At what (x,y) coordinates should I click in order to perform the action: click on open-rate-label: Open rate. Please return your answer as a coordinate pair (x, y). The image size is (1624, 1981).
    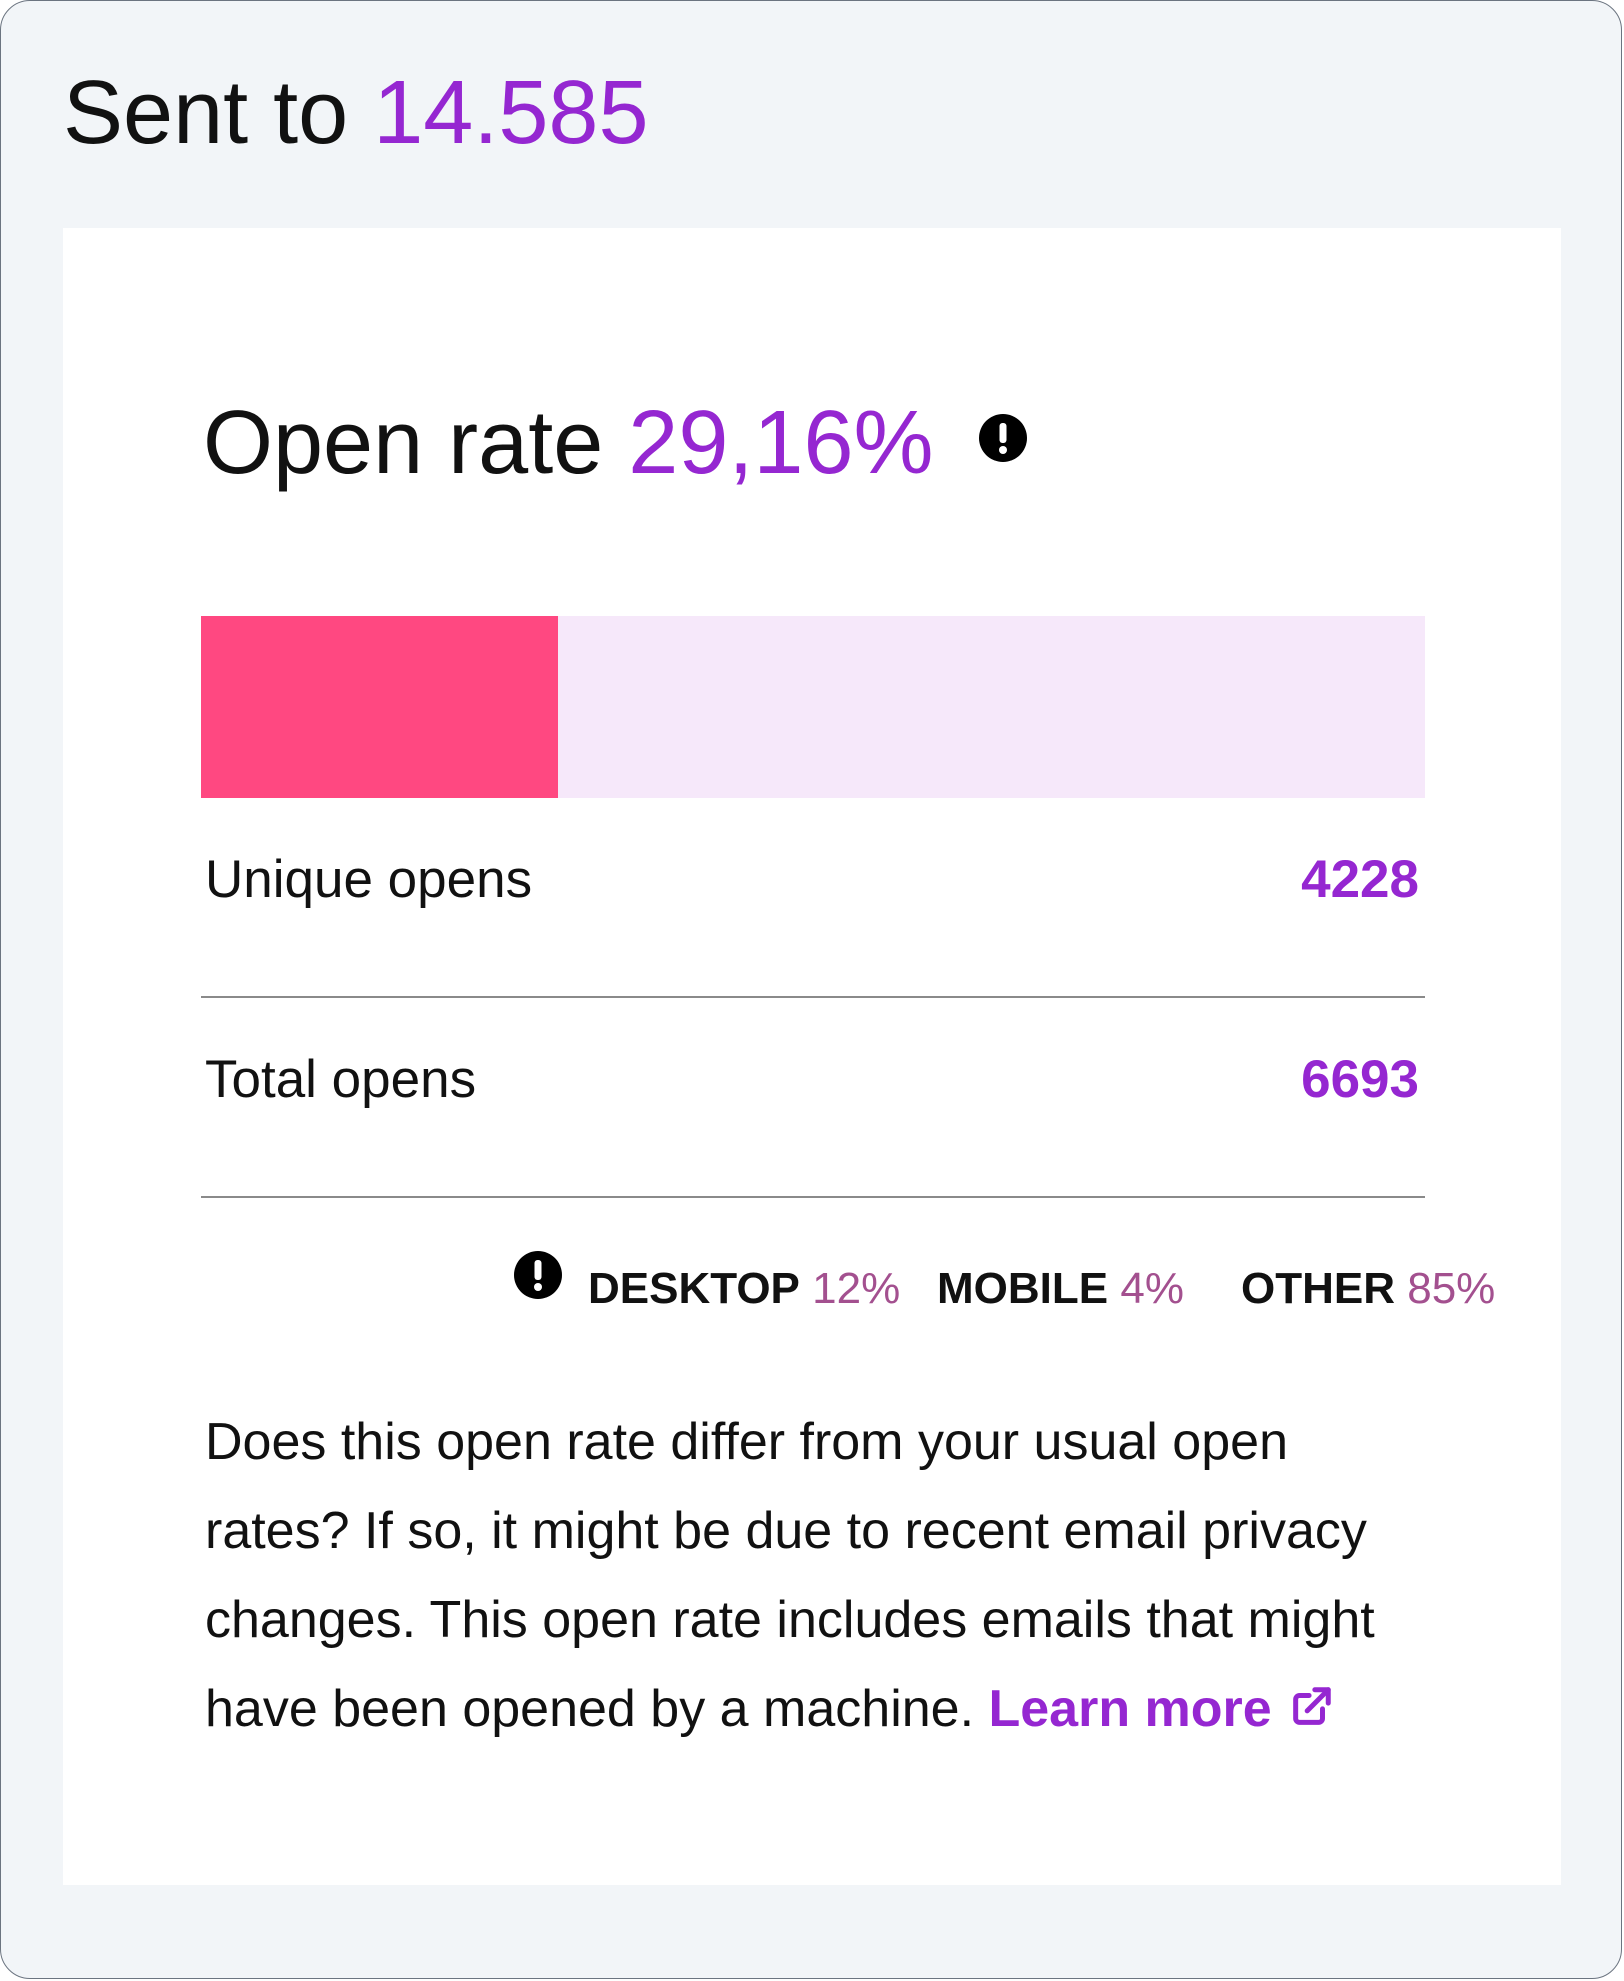
    Looking at the image, I should click on (403, 443).